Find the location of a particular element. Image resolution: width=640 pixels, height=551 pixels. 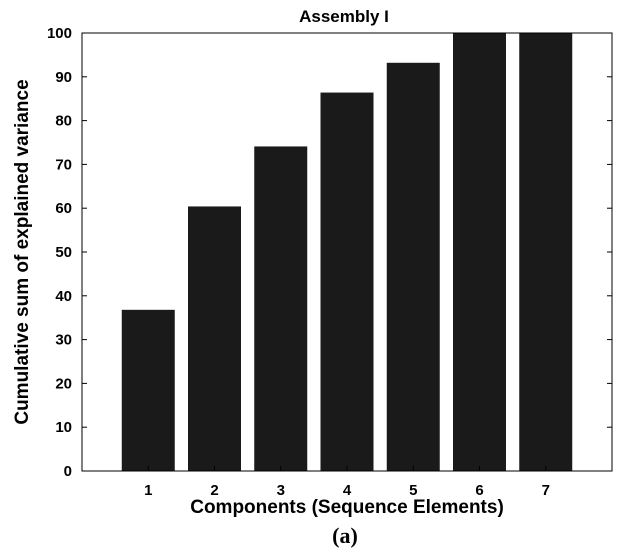

x-tick-label: 3 is located at coordinates (281, 490).